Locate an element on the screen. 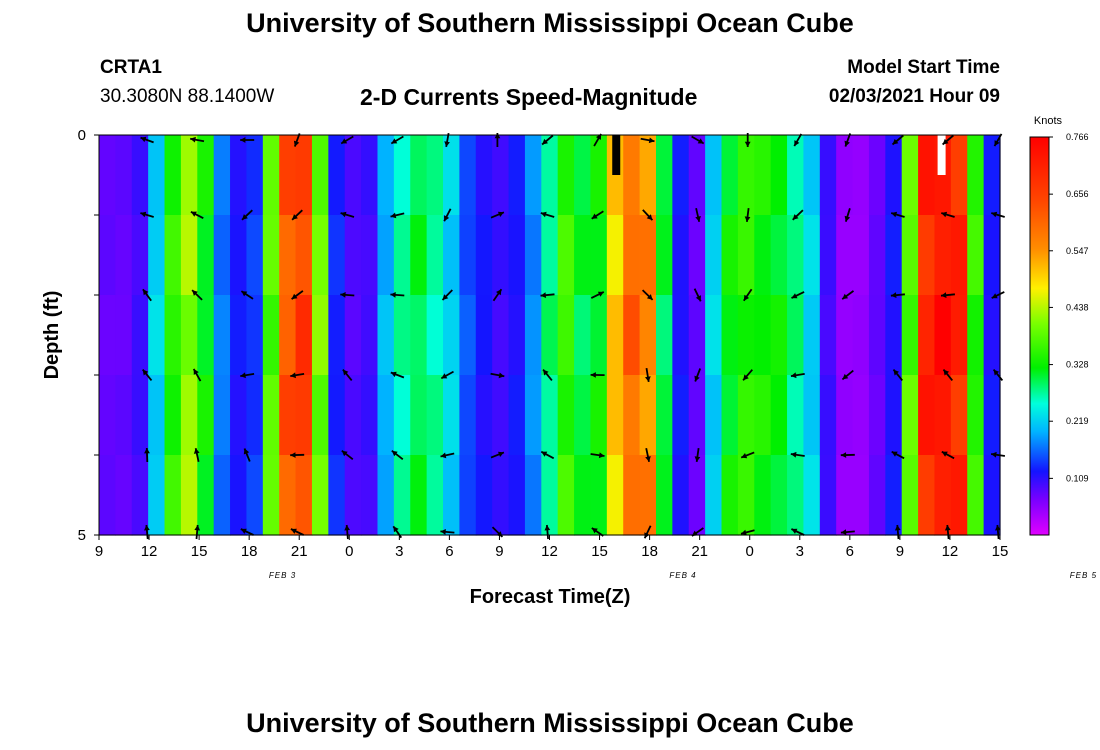  x-tick-label: 15 is located at coordinates (199, 551).